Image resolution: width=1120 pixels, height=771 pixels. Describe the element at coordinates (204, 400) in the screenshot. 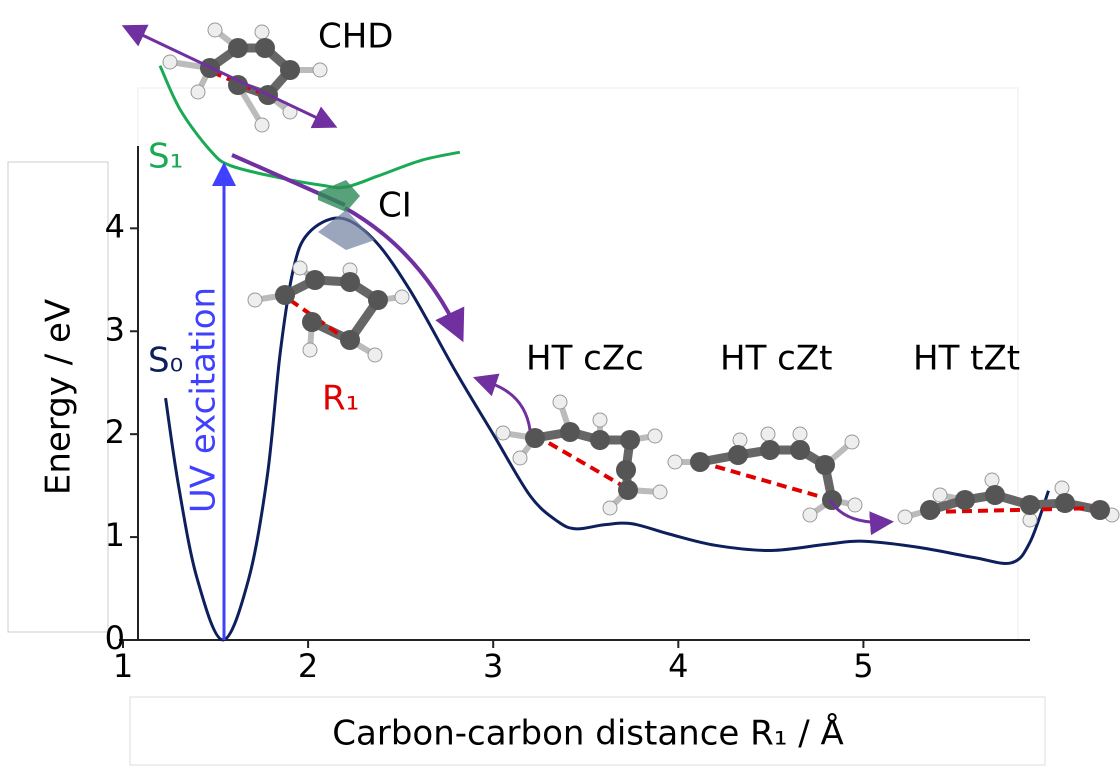

I see `annotation: UV excitation` at that location.